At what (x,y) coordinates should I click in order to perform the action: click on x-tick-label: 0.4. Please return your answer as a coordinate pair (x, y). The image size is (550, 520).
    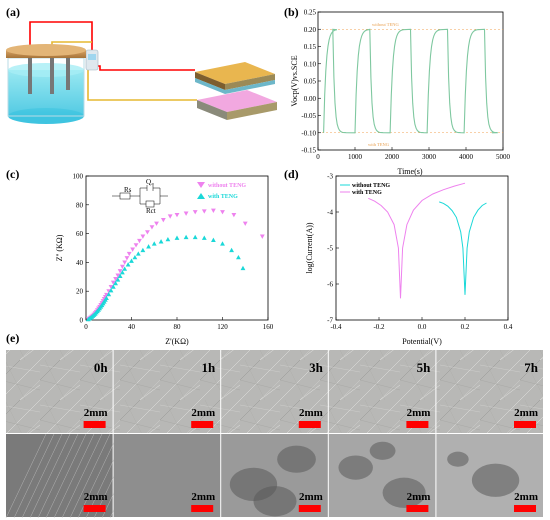
    Looking at the image, I should click on (508, 327).